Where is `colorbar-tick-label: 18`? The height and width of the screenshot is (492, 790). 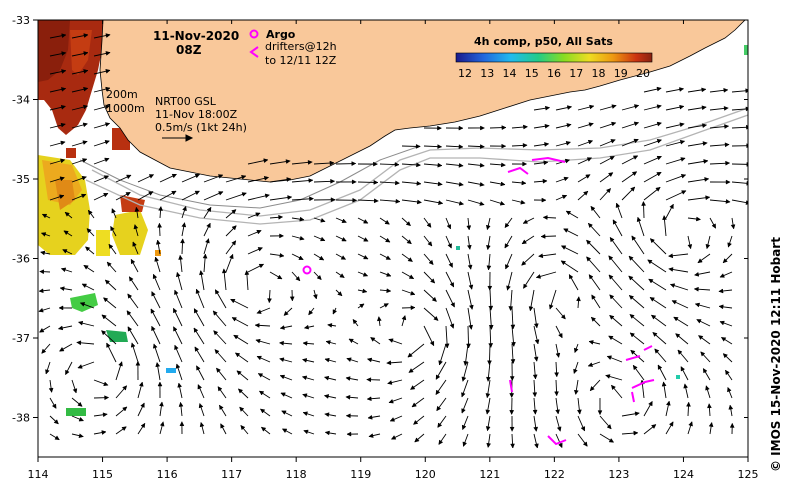 colorbar-tick-label: 18 is located at coordinates (599, 73).